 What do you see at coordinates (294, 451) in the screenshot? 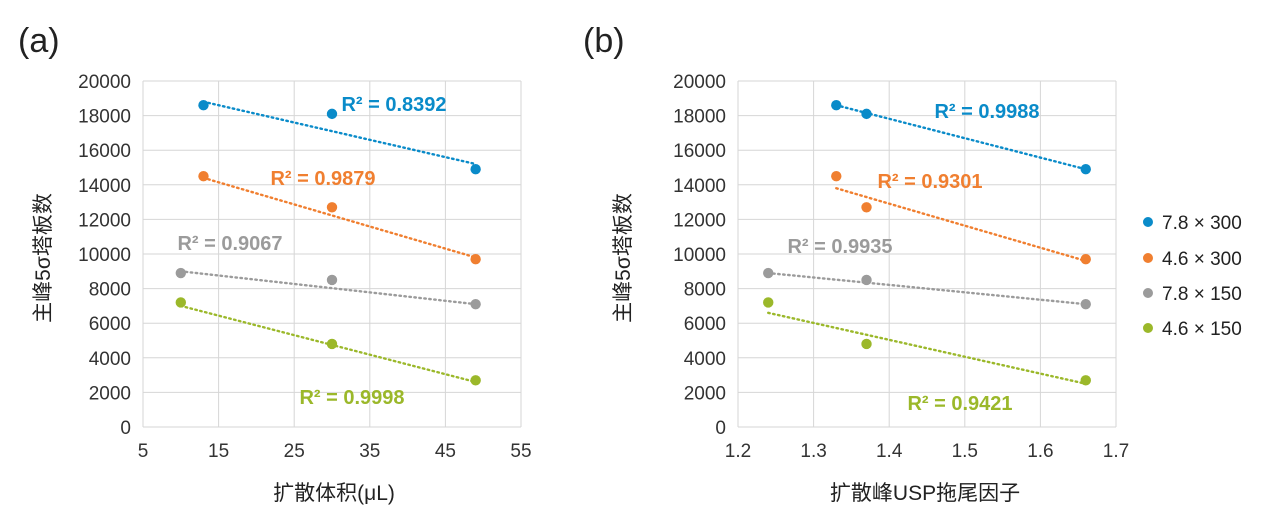
I see `x-tick-label: 25` at bounding box center [294, 451].